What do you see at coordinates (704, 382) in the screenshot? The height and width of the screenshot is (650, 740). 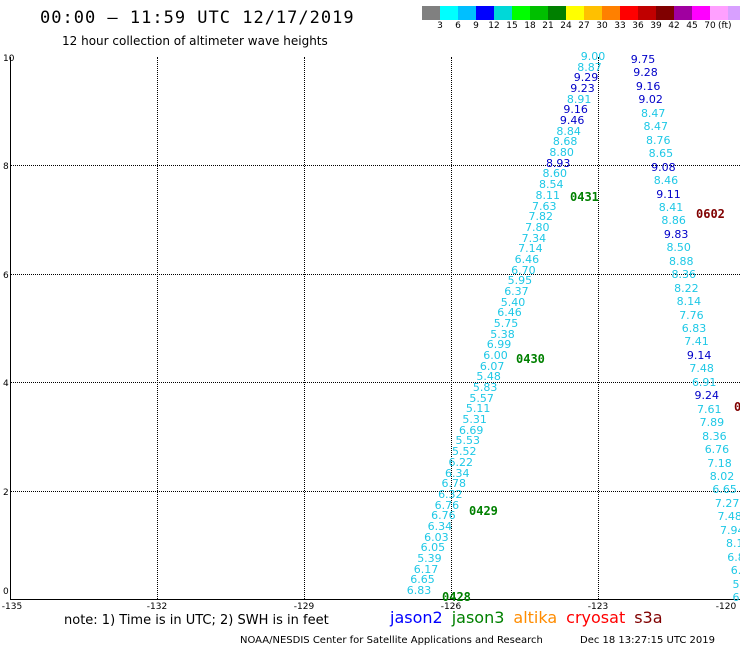 I see `wave-height-label: 6.91` at bounding box center [704, 382].